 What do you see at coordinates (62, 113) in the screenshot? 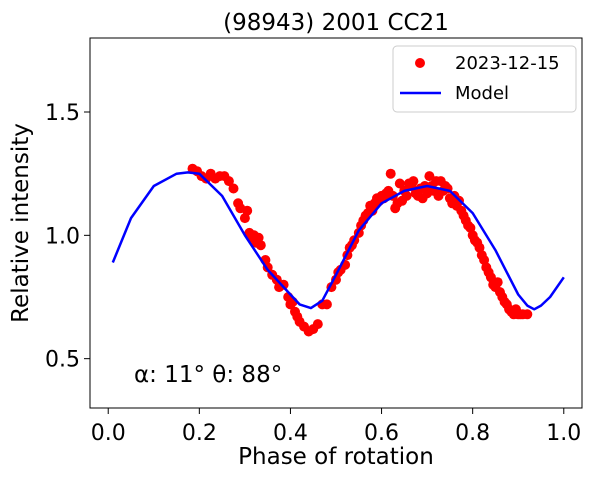
I see `y-tick-label: 1.5` at bounding box center [62, 113].